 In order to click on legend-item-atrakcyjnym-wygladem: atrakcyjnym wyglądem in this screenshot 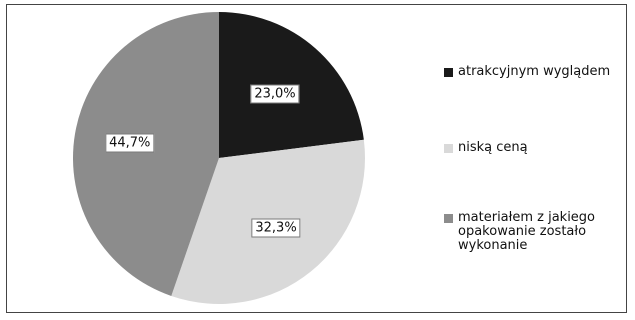, I will do `click(536, 72)`.